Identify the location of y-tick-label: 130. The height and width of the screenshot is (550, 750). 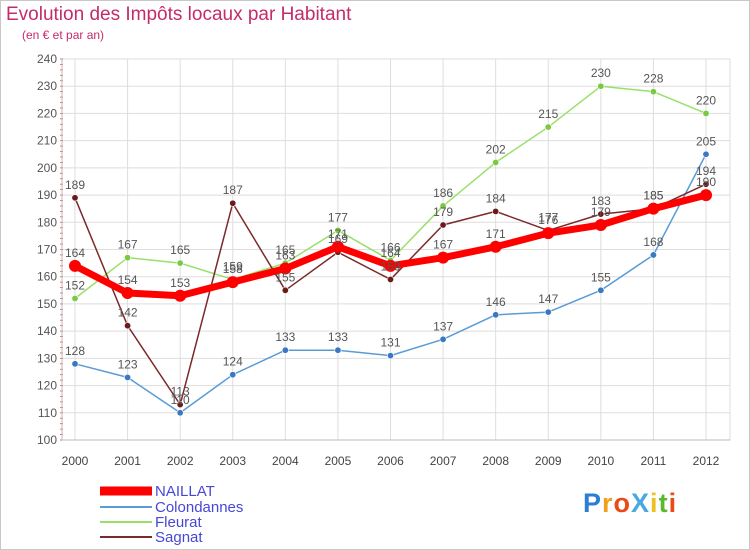
(47, 358).